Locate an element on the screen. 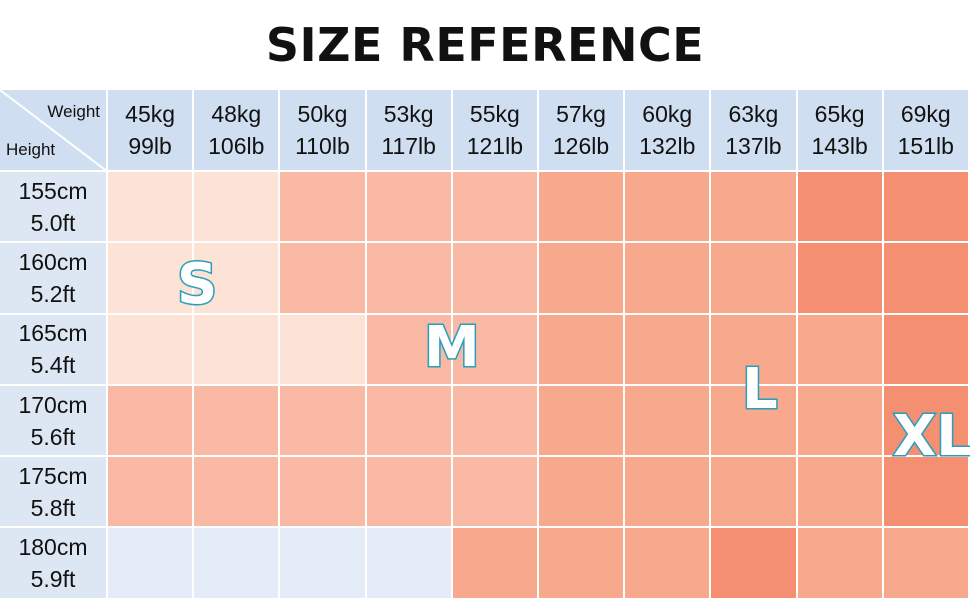  weight-kg: 48kg is located at coordinates (236, 114).